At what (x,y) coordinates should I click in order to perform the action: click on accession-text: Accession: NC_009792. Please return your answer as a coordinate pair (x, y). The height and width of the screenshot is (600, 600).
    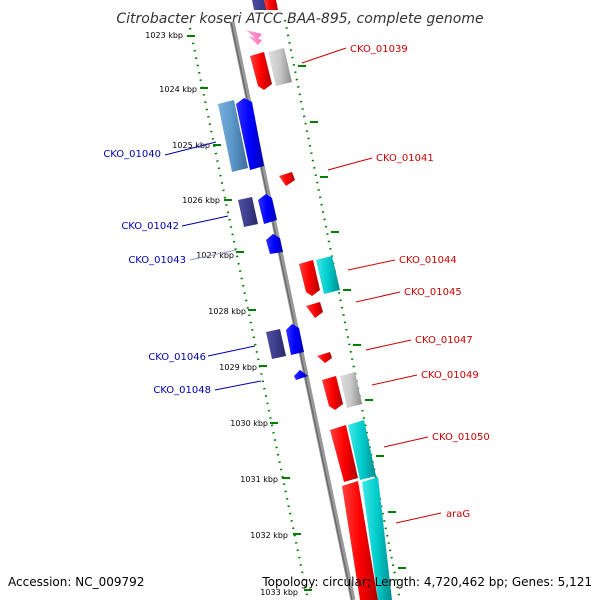
    Looking at the image, I should click on (76, 582).